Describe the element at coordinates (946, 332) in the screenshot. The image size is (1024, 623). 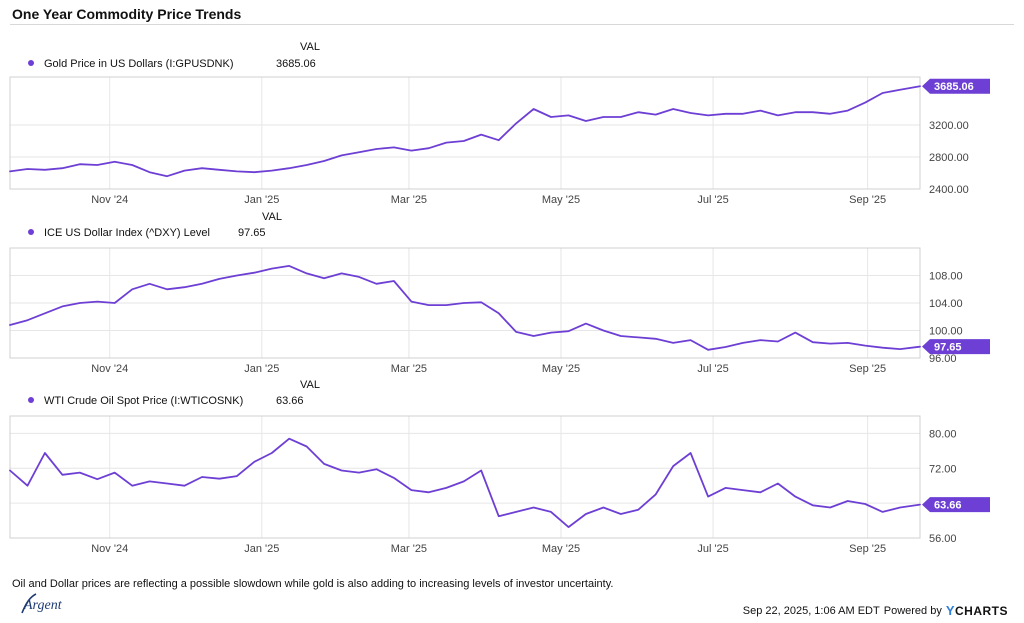
I see `y-tick-label: 100.00` at that location.